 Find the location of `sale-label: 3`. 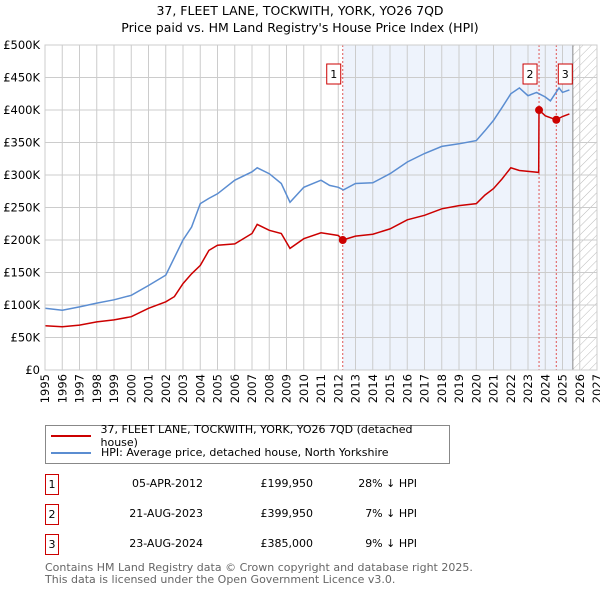

sale-label: 3 is located at coordinates (565, 74).